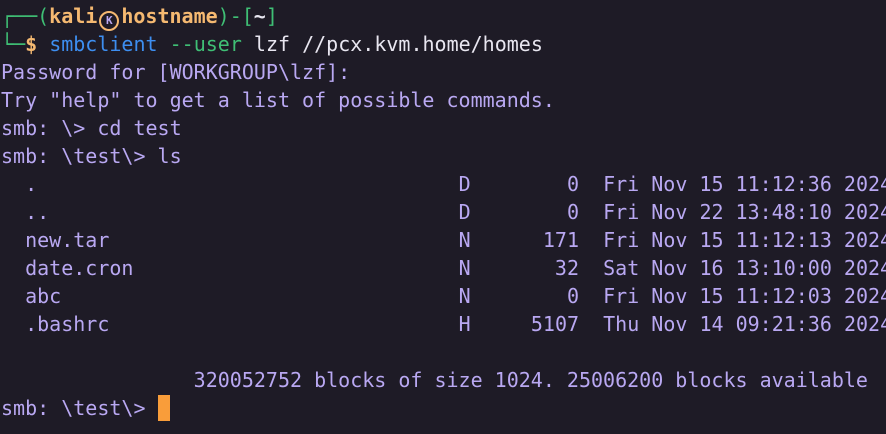 This screenshot has height=434, width=886. Describe the element at coordinates (79, 268) in the screenshot. I see `file-name: date.cron` at that location.